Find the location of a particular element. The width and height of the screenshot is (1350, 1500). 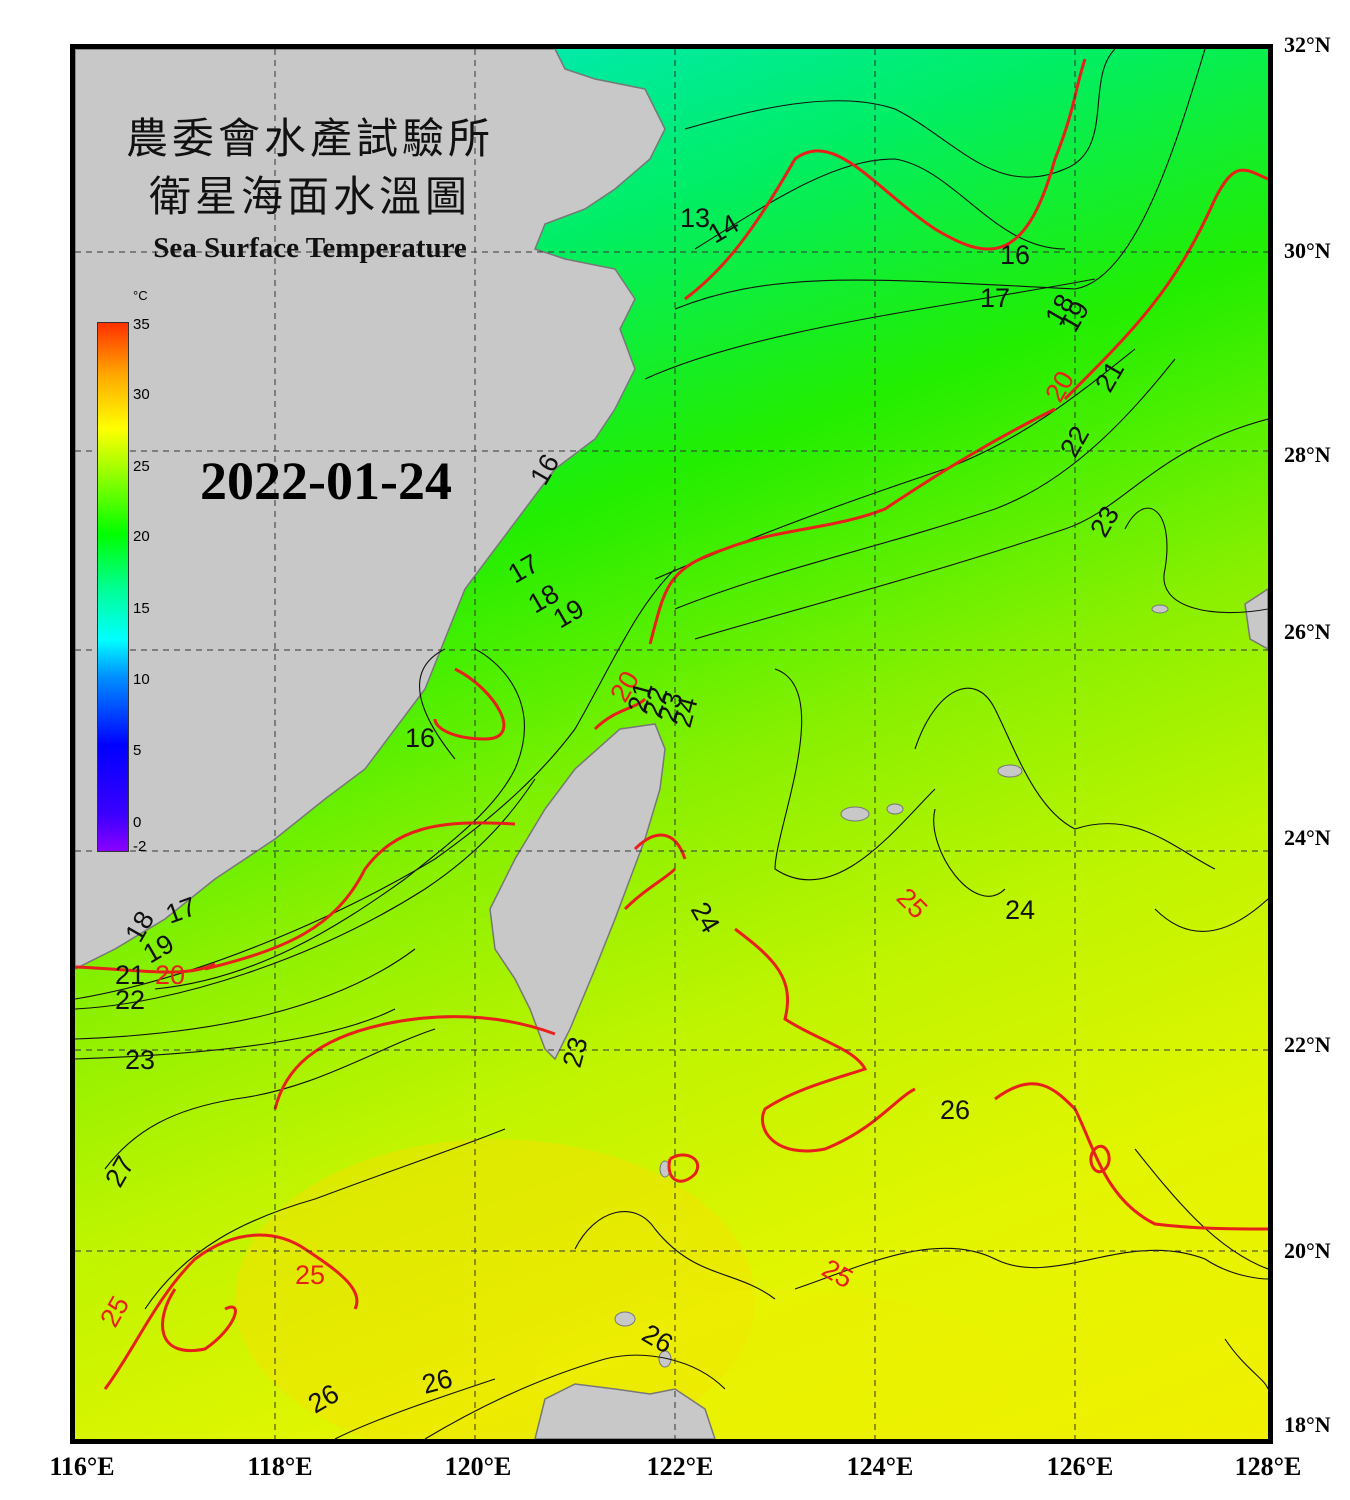

latitude-label: 18°N is located at coordinates (1307, 1424).